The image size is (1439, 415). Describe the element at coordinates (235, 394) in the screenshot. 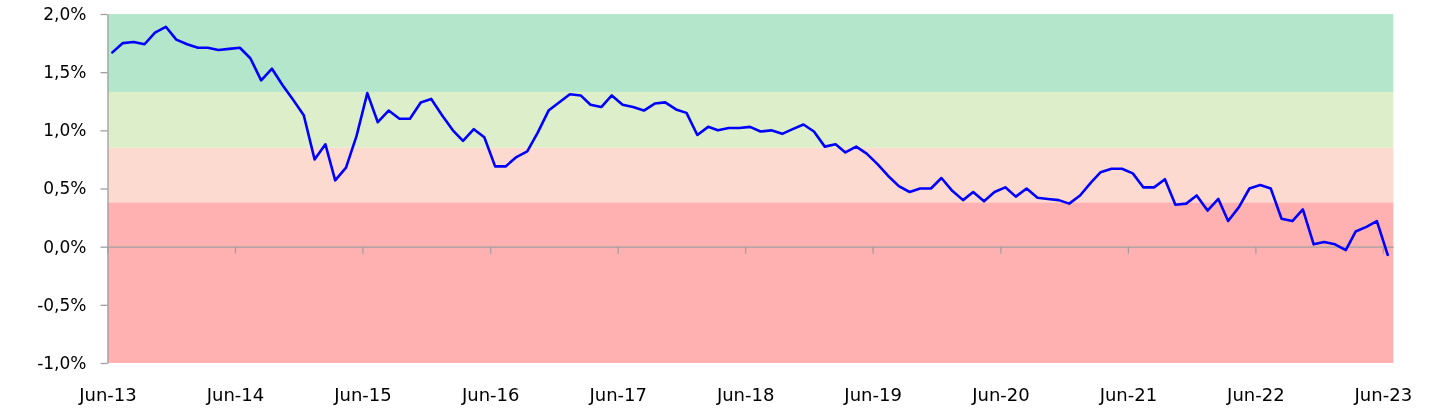

I see `x-tick-label: Jun-14` at that location.